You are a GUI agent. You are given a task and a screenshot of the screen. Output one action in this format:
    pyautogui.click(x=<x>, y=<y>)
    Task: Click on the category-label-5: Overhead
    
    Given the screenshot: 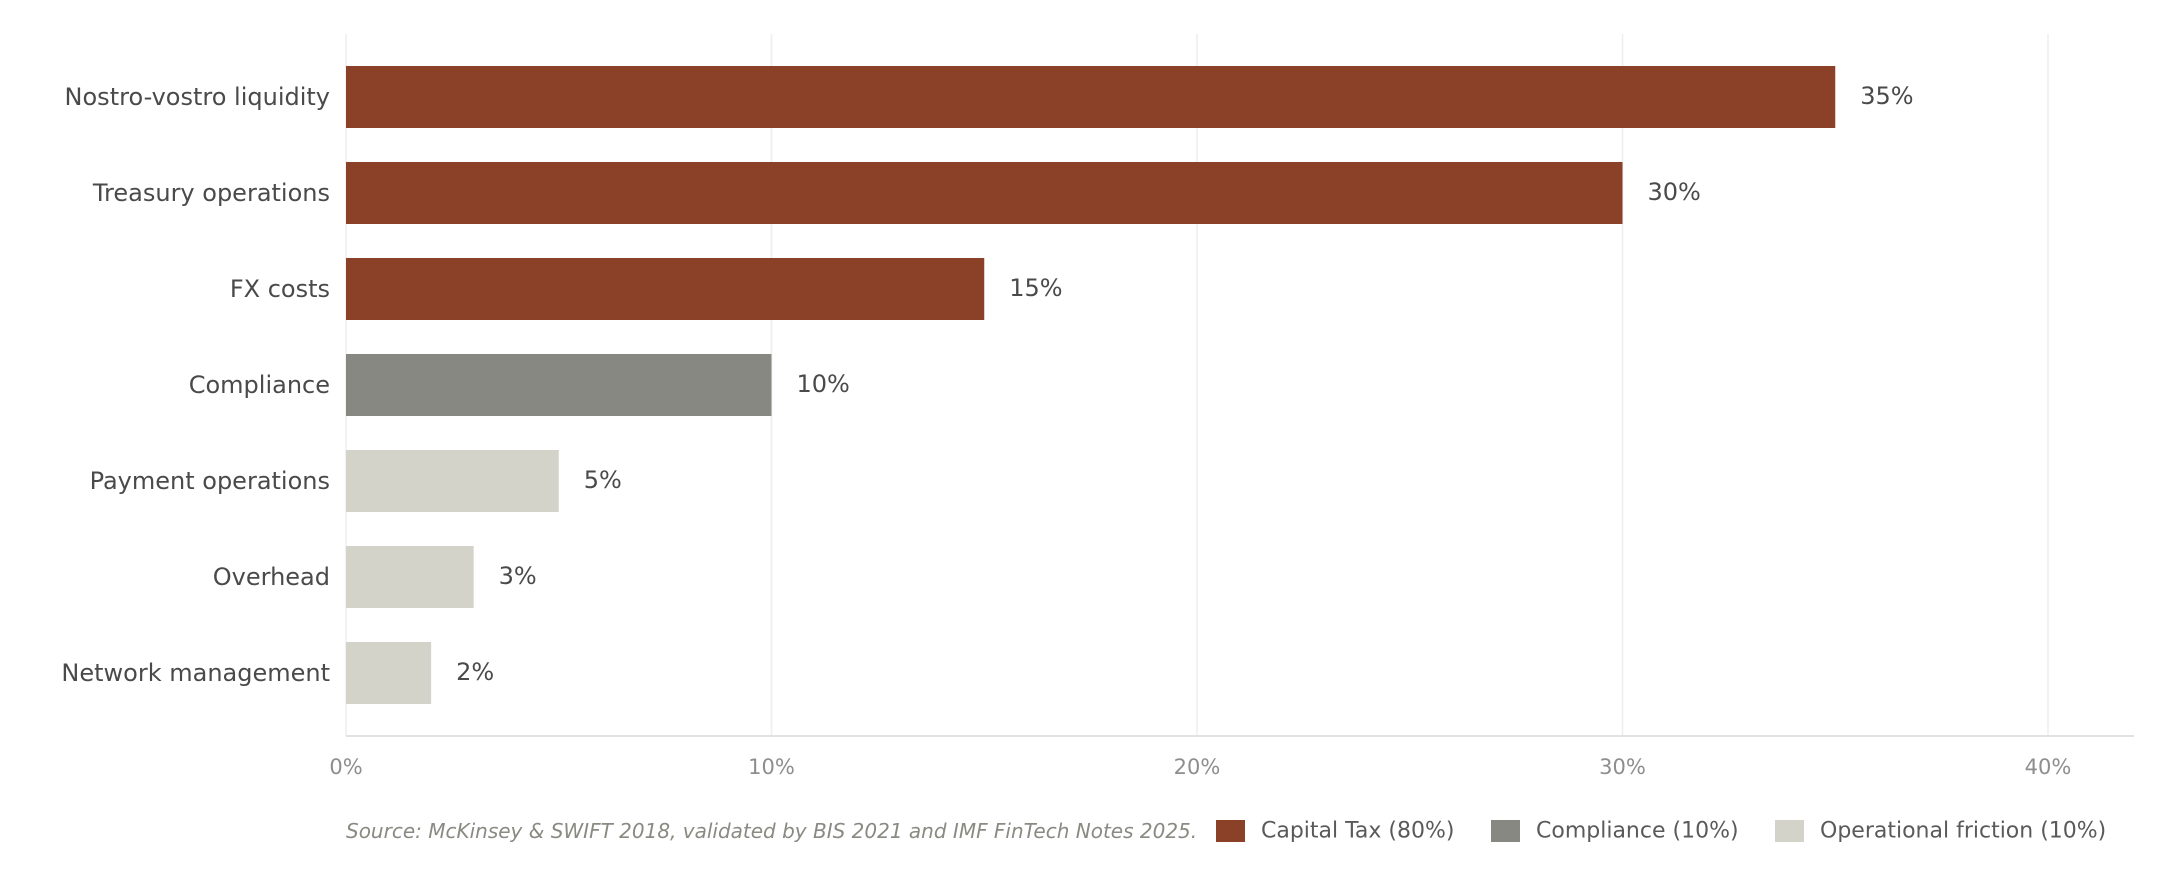 What is the action you would take?
    pyautogui.click(x=271, y=577)
    